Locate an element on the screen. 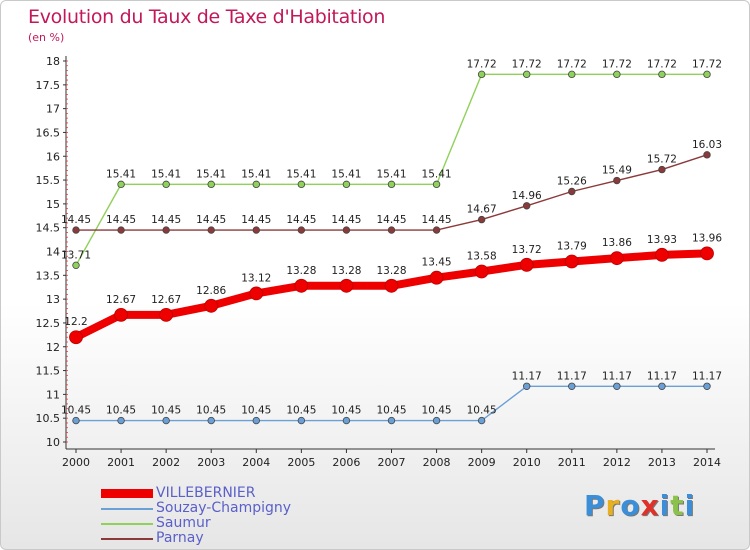 The height and width of the screenshot is (550, 750). data-label: 15.72 is located at coordinates (662, 160).